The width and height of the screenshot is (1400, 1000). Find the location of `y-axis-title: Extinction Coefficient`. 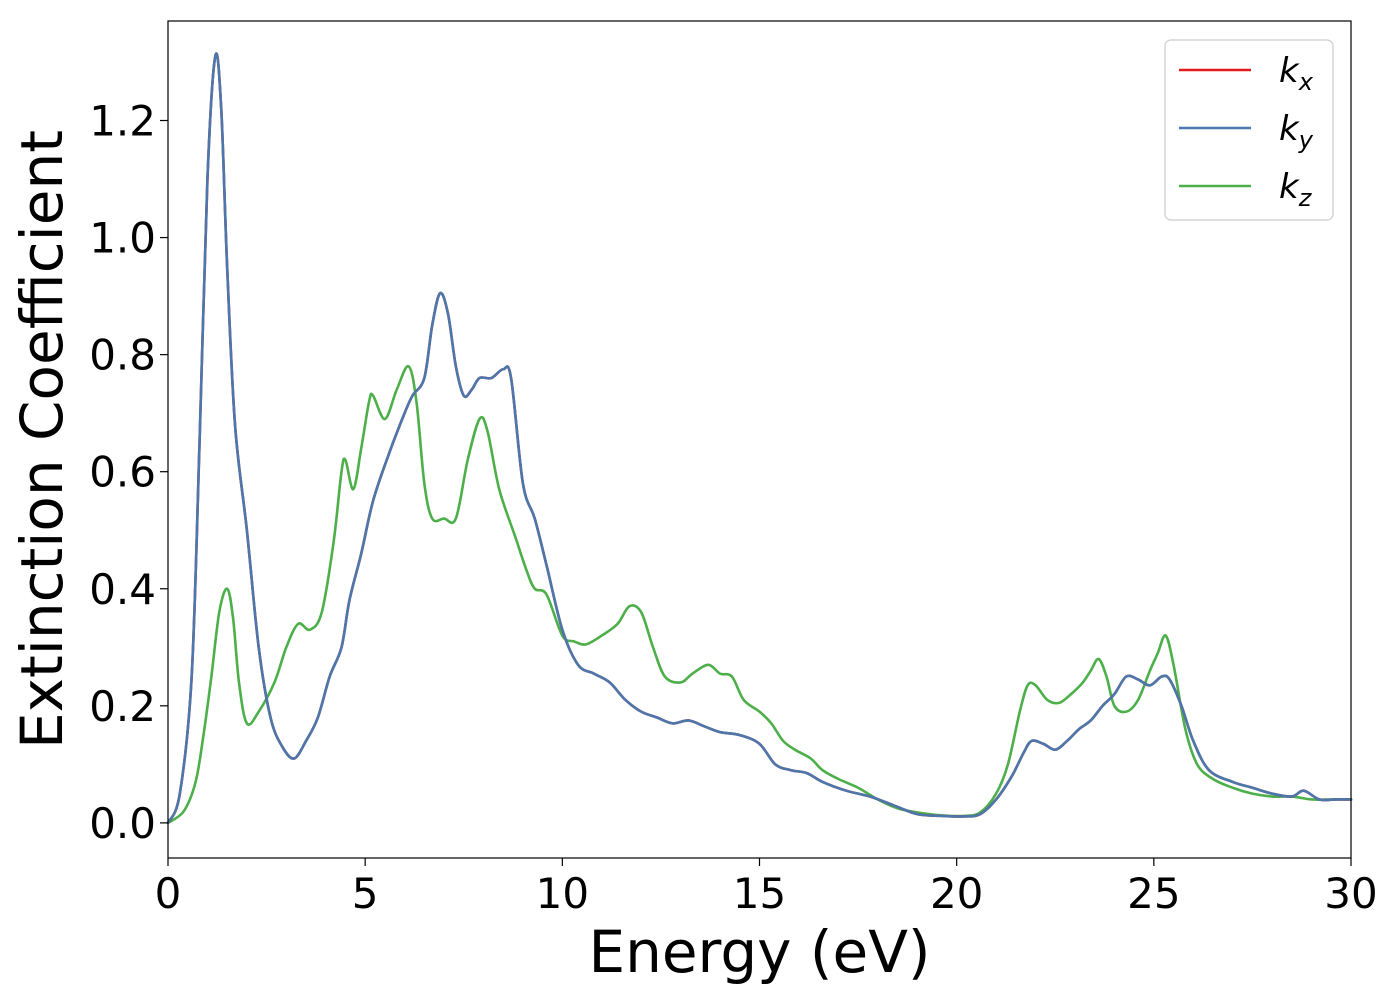

y-axis-title: Extinction Coefficient is located at coordinates (42, 439).